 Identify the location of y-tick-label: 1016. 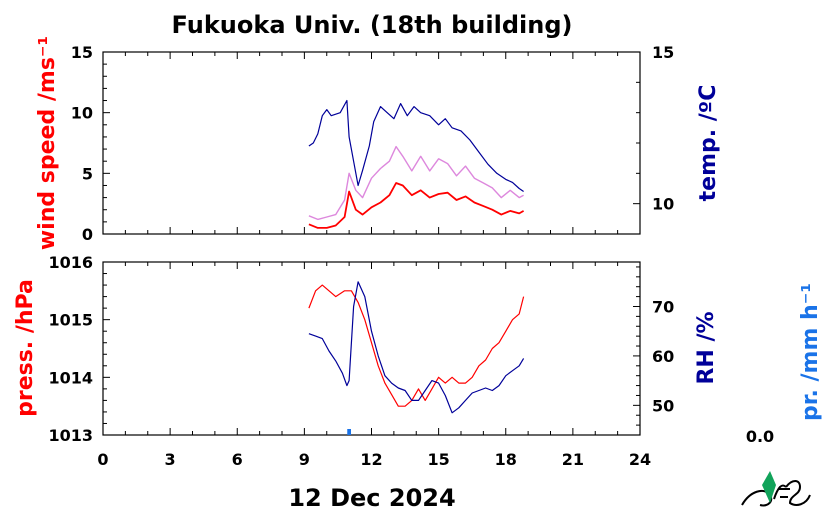
(70, 262).